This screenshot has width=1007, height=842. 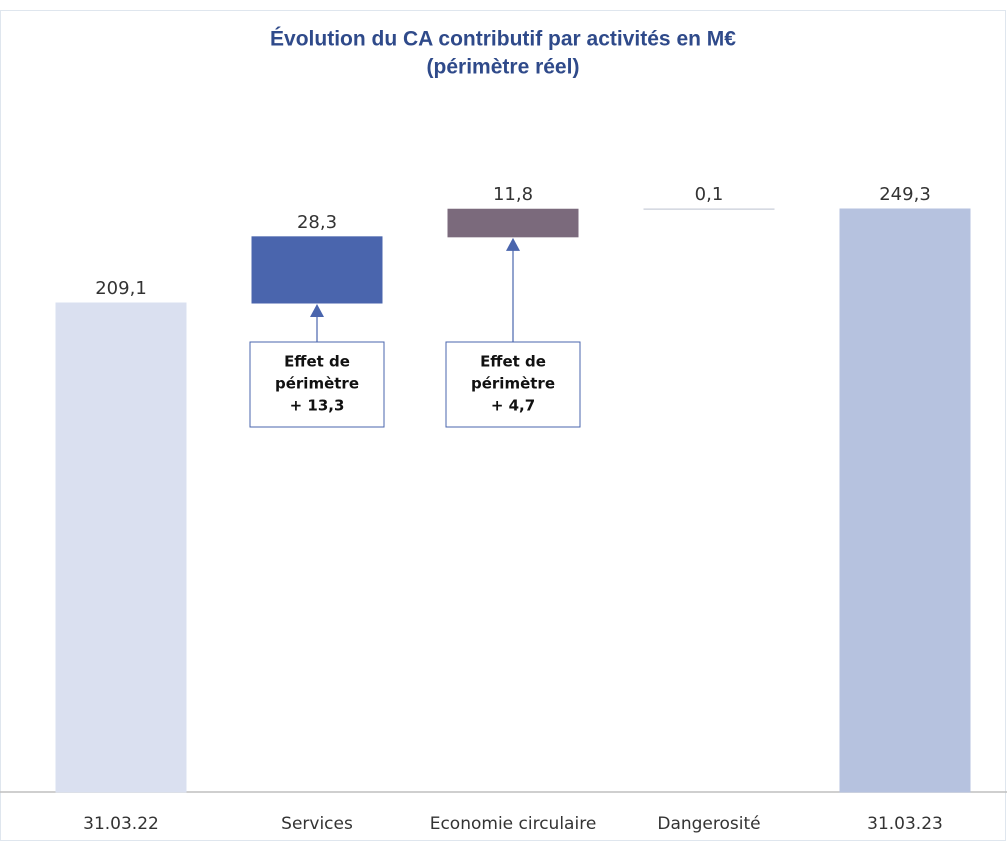 I want to click on x-tick-label: Services, so click(x=317, y=824).